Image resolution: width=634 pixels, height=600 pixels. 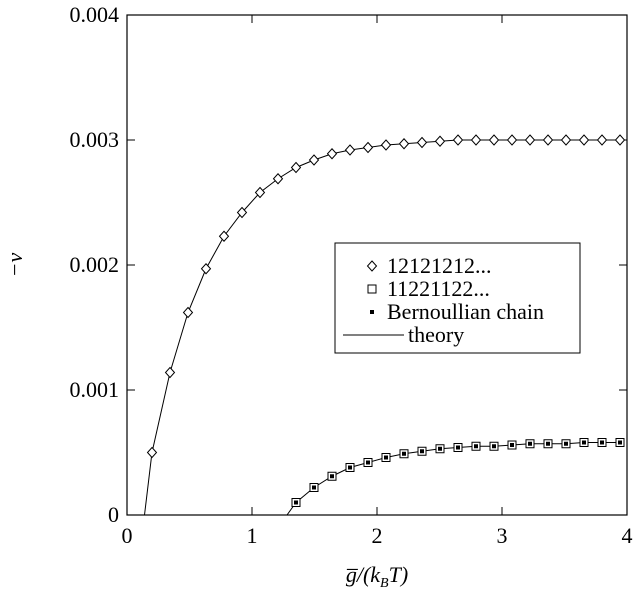 What do you see at coordinates (502, 535) in the screenshot?
I see `x-tick-label: 3` at bounding box center [502, 535].